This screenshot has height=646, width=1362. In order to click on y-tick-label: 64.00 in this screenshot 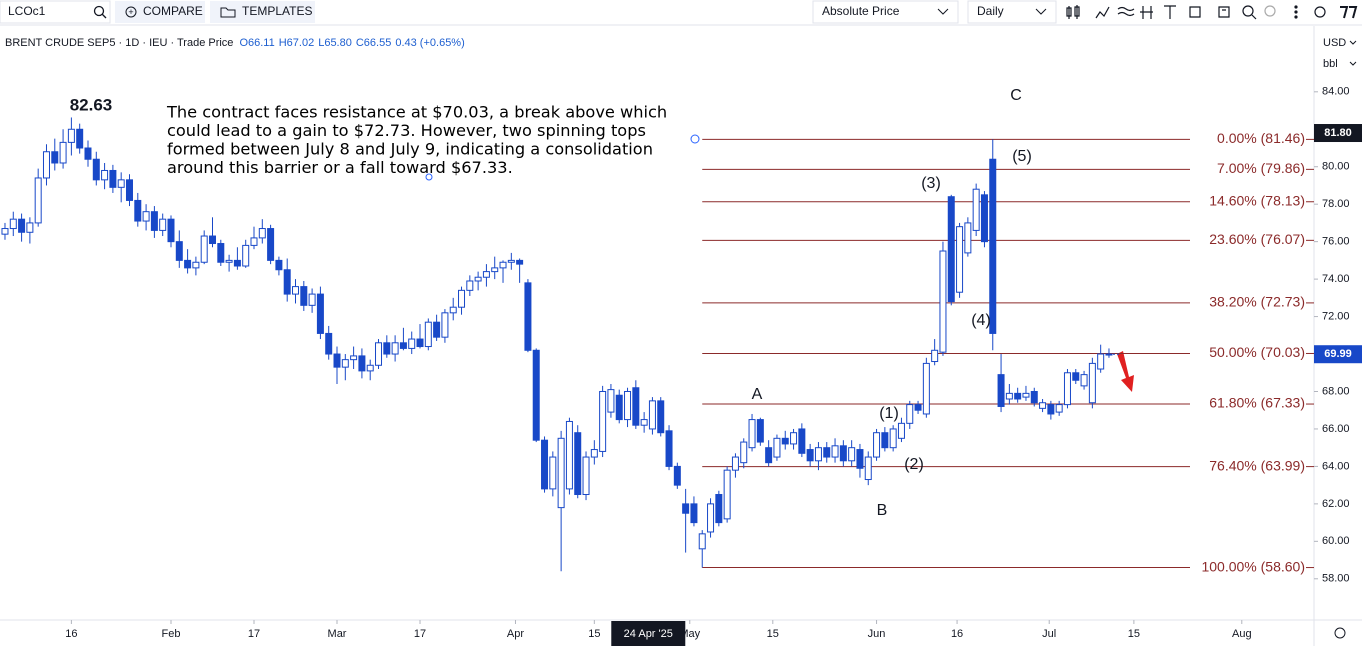, I will do `click(1336, 466)`.